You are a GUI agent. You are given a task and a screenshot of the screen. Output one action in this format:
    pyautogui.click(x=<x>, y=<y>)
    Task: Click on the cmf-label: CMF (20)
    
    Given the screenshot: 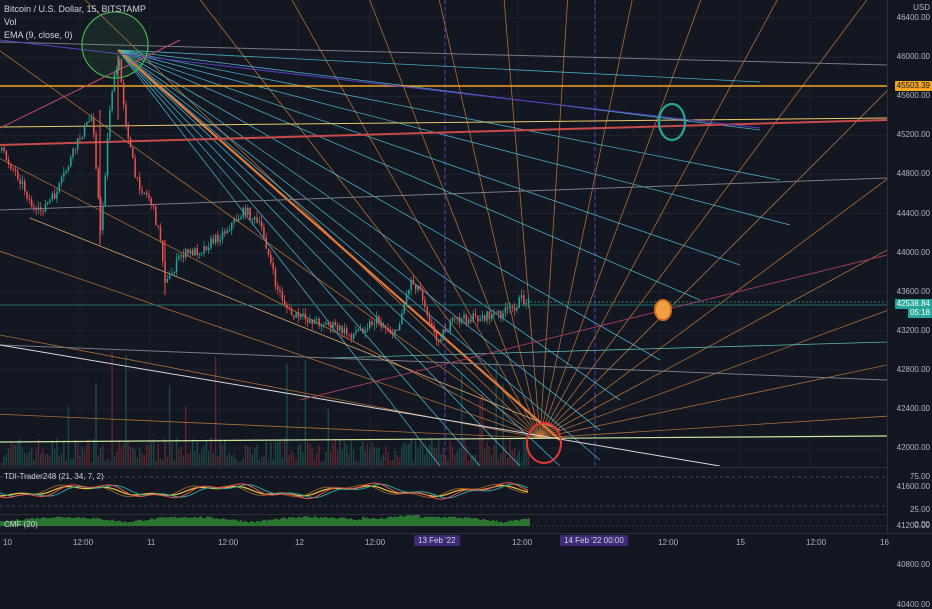 What is the action you would take?
    pyautogui.click(x=21, y=524)
    